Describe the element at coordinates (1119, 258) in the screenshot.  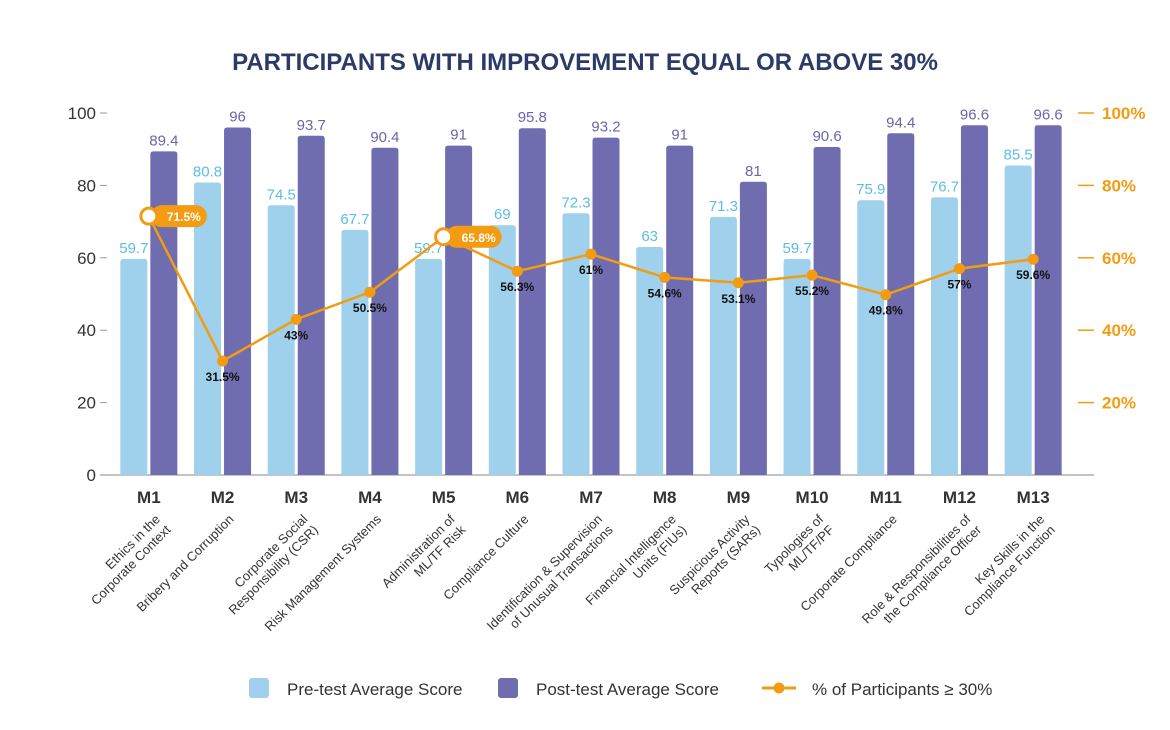
I see `y-tick-label-right: 60%` at that location.